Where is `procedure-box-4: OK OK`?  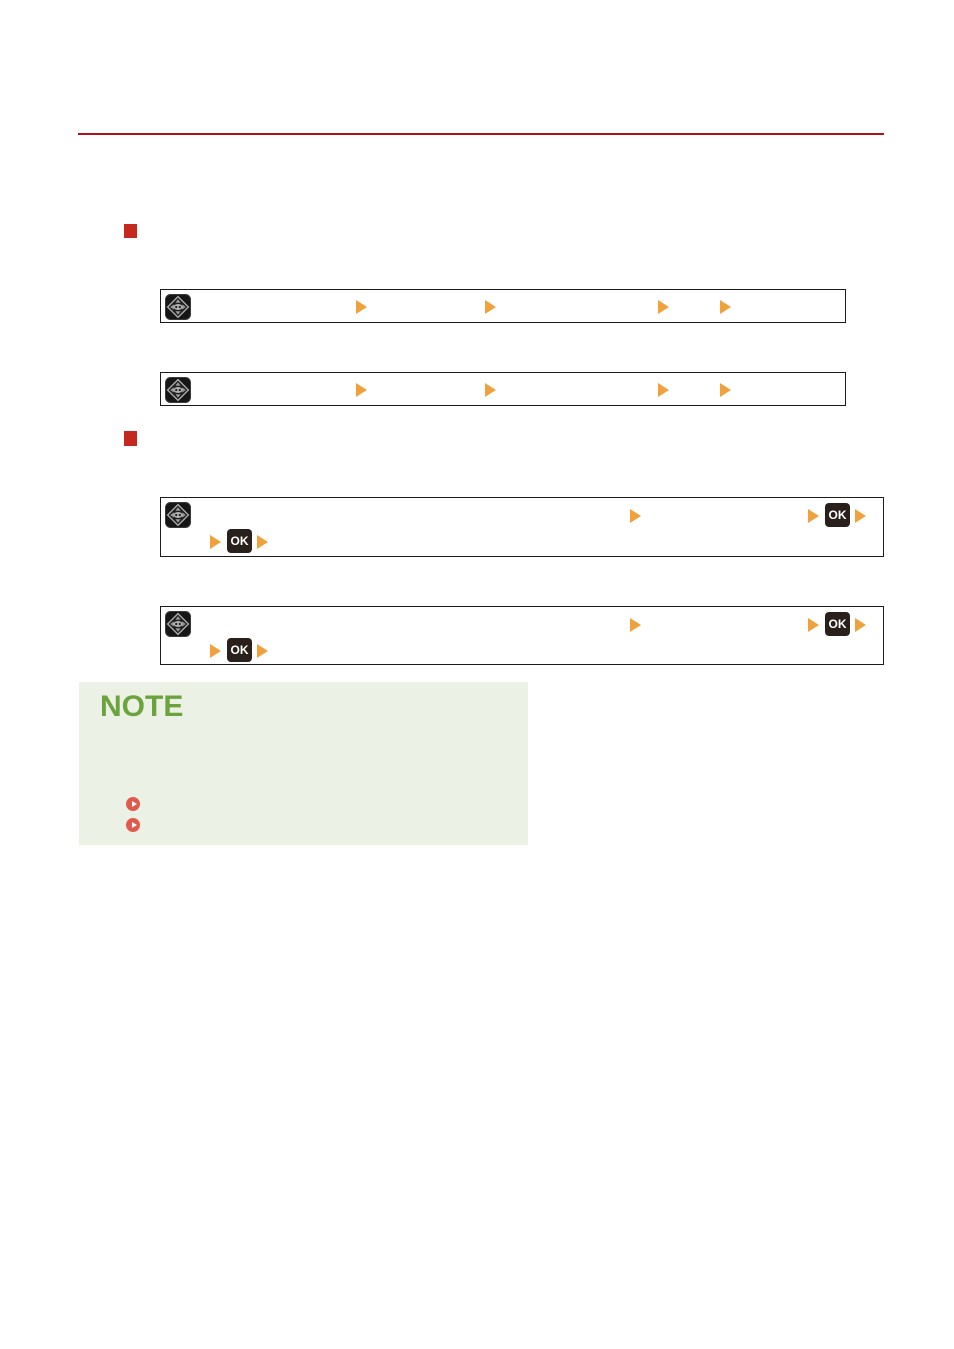 procedure-box-4: OK OK is located at coordinates (522, 635).